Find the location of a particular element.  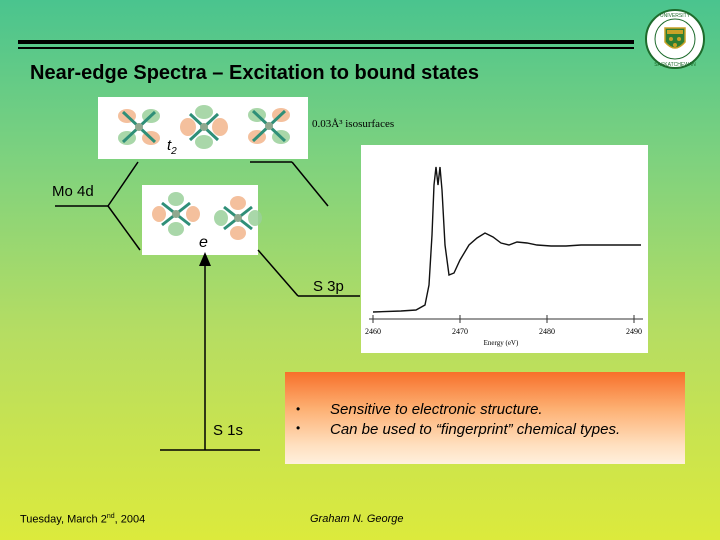

footer-author: Graham N. George is located at coordinates (357, 519).